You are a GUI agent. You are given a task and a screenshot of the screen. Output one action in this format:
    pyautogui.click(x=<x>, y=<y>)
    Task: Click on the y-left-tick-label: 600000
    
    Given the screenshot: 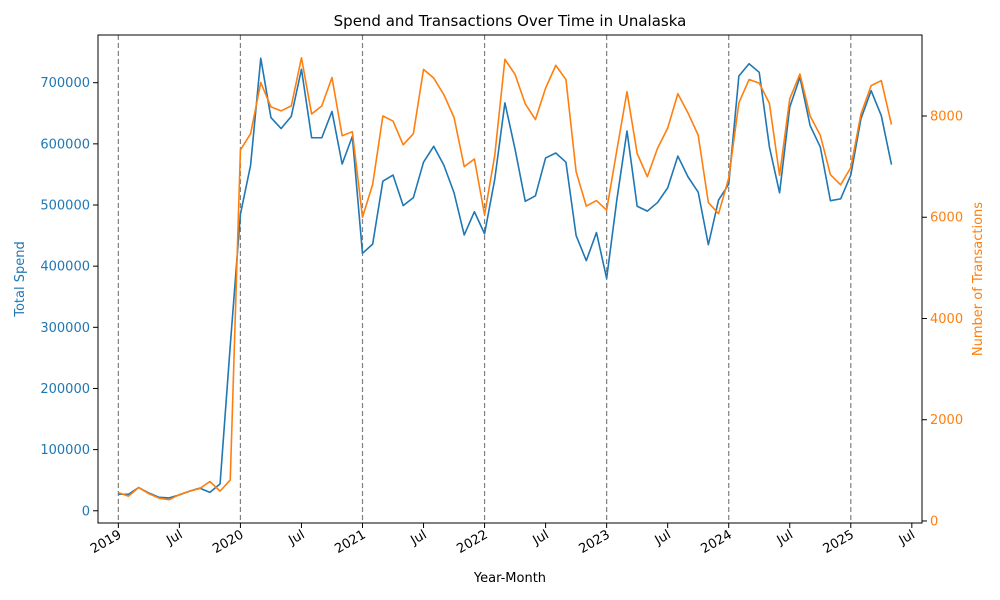 What is the action you would take?
    pyautogui.click(x=65, y=144)
    